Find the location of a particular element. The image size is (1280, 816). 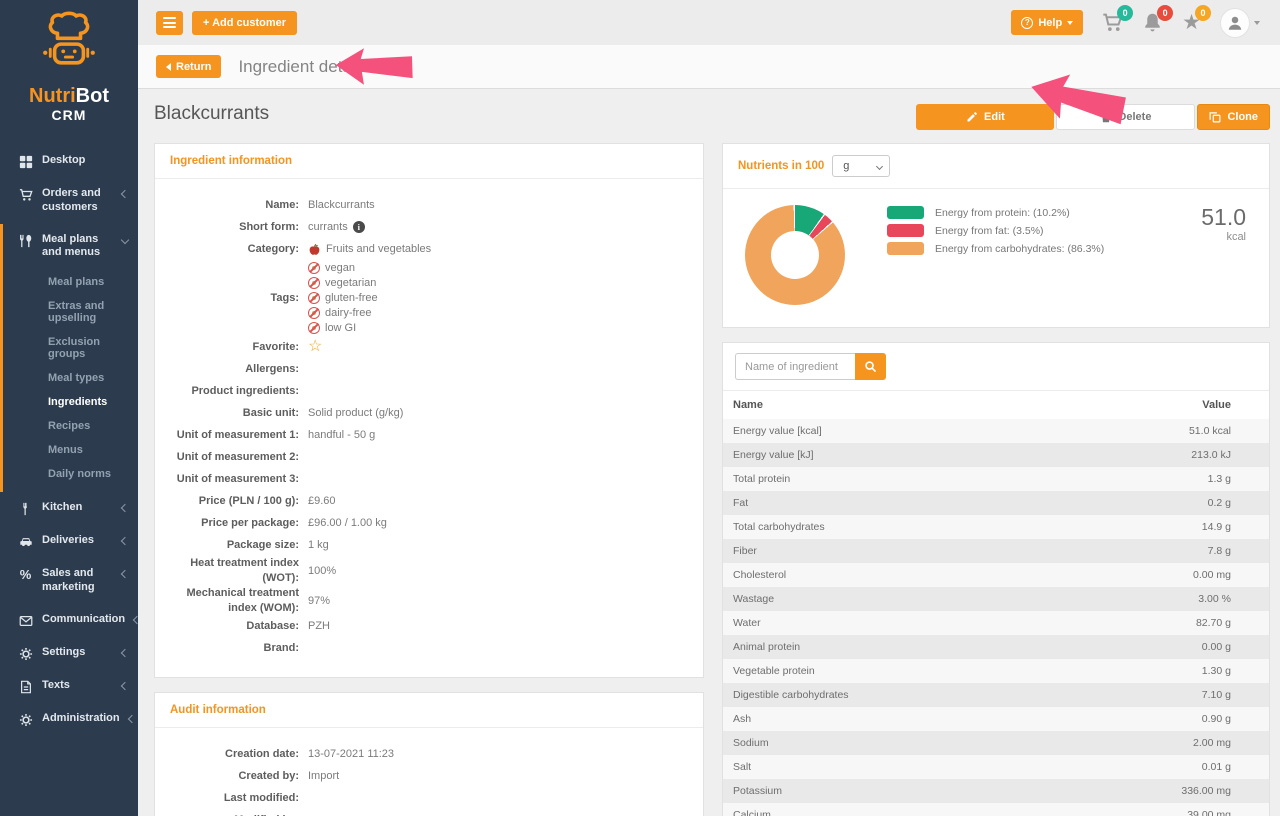

legend-swatch is located at coordinates (905, 230).